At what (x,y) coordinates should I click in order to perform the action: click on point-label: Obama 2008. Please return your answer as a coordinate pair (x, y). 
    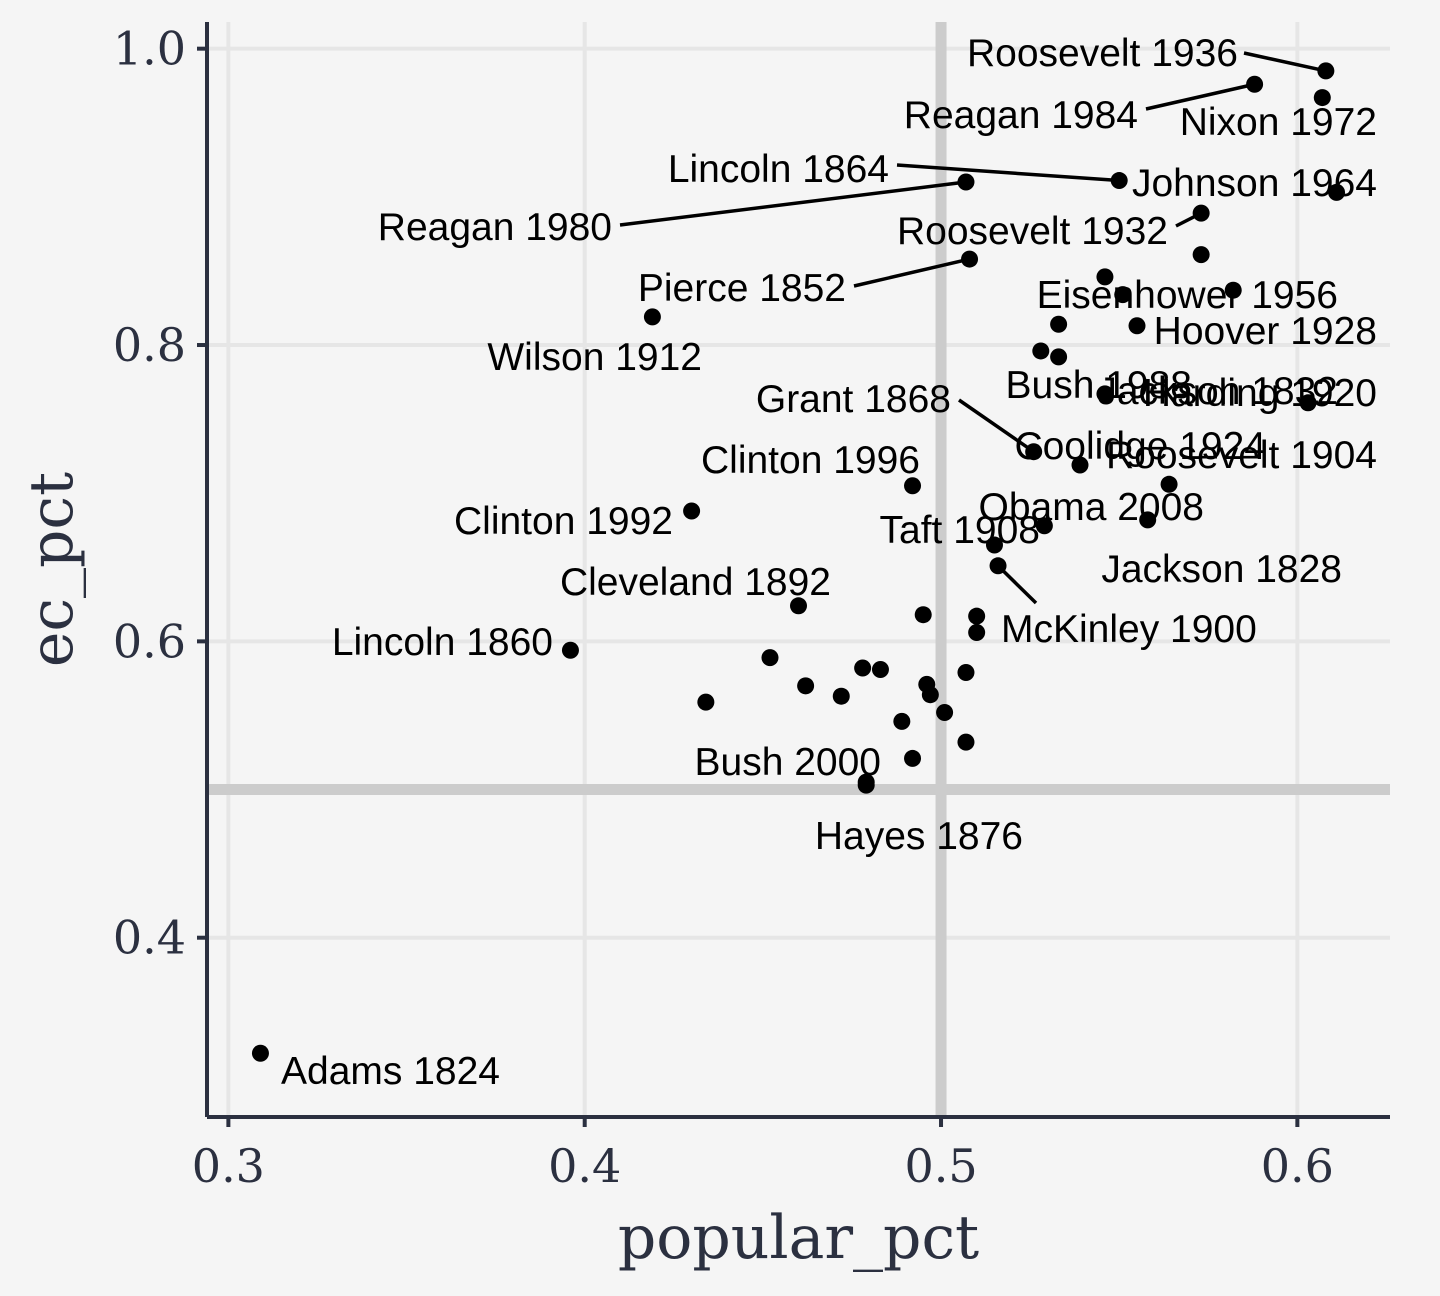
    Looking at the image, I should click on (1092, 507).